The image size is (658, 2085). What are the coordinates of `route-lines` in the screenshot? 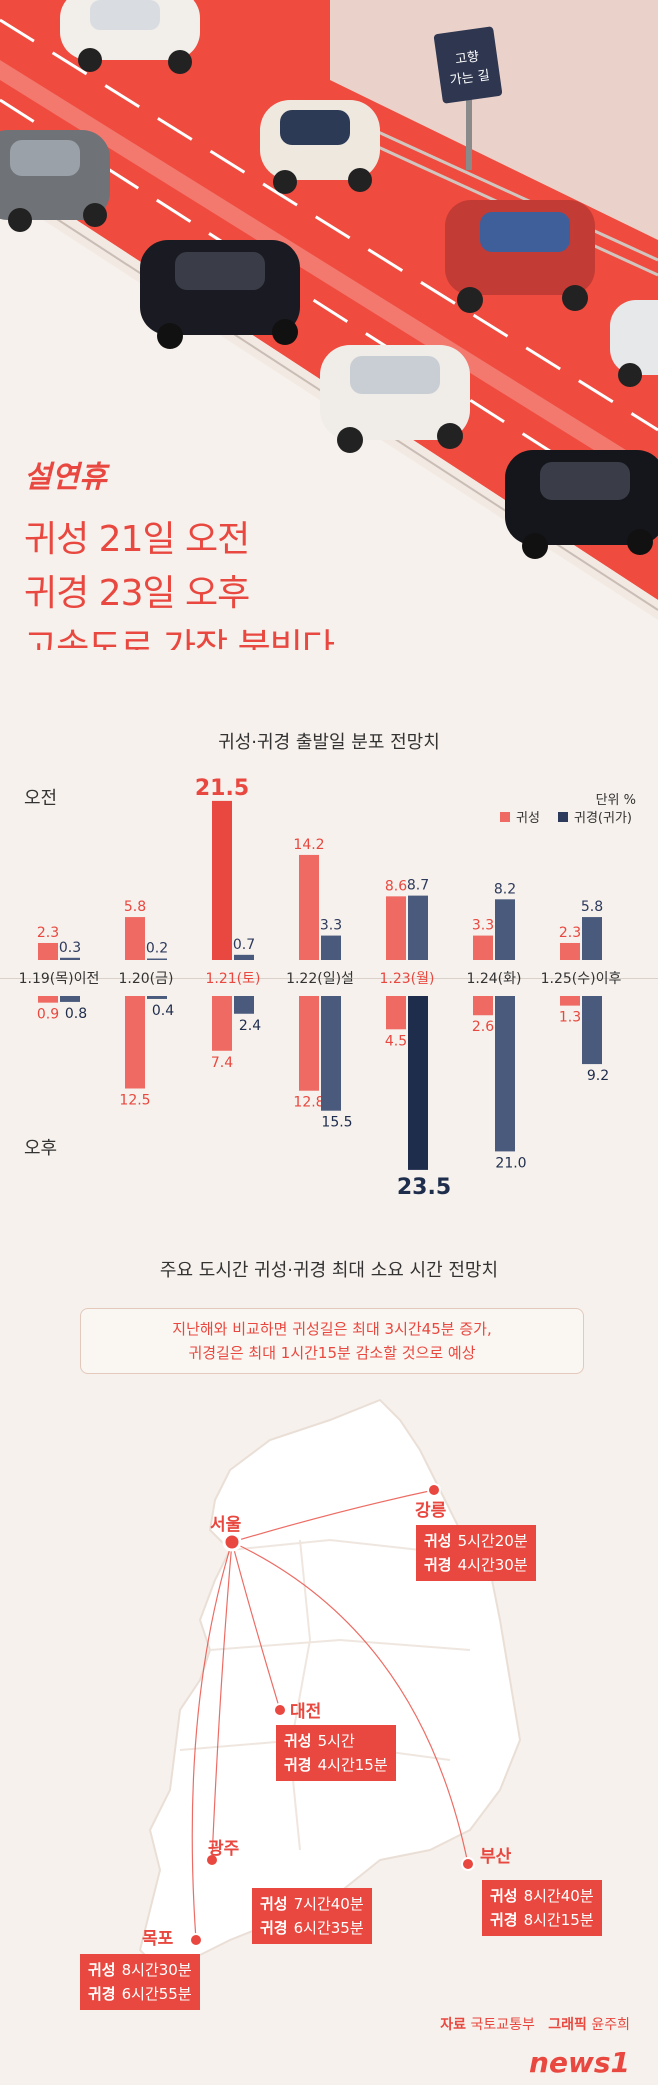 It's located at (330, 1715).